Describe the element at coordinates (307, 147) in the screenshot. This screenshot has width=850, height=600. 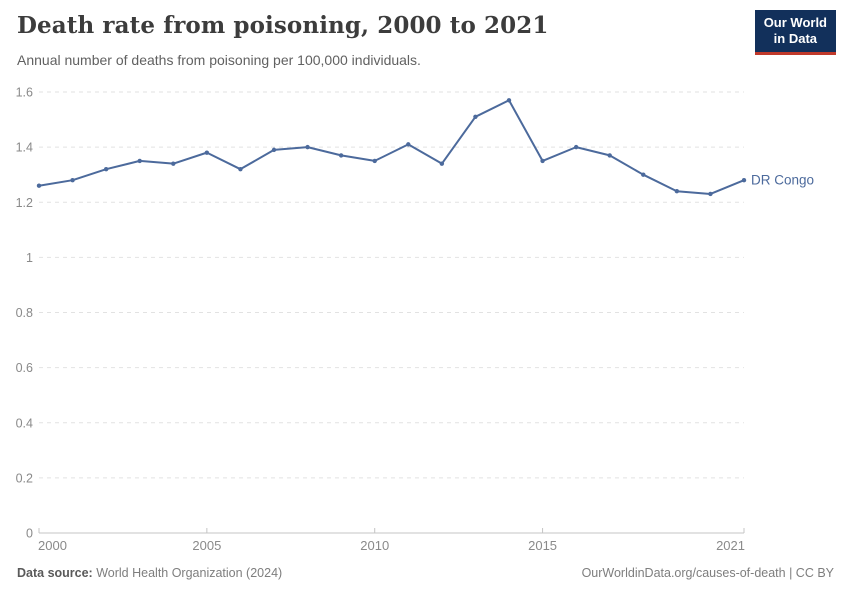
I see `data-point-2008` at that location.